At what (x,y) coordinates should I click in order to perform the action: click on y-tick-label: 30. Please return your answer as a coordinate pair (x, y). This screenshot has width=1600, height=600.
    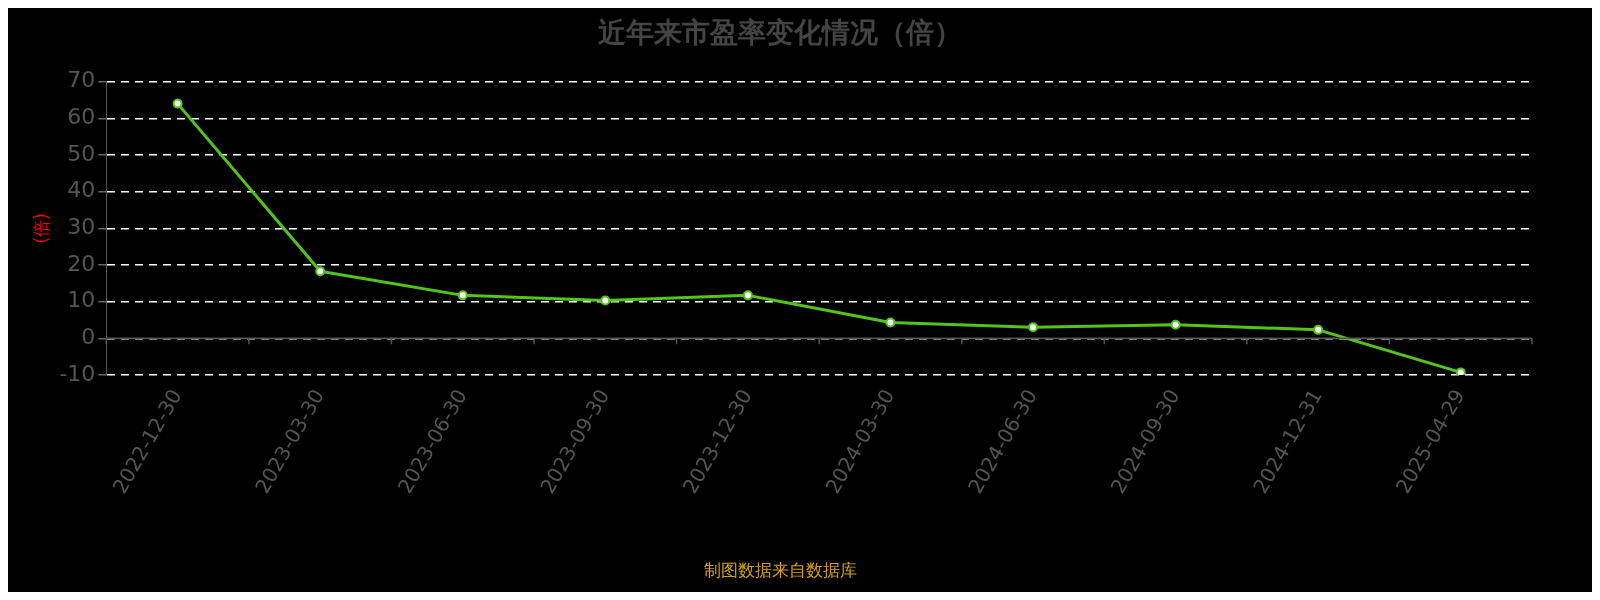
    Looking at the image, I should click on (81, 226).